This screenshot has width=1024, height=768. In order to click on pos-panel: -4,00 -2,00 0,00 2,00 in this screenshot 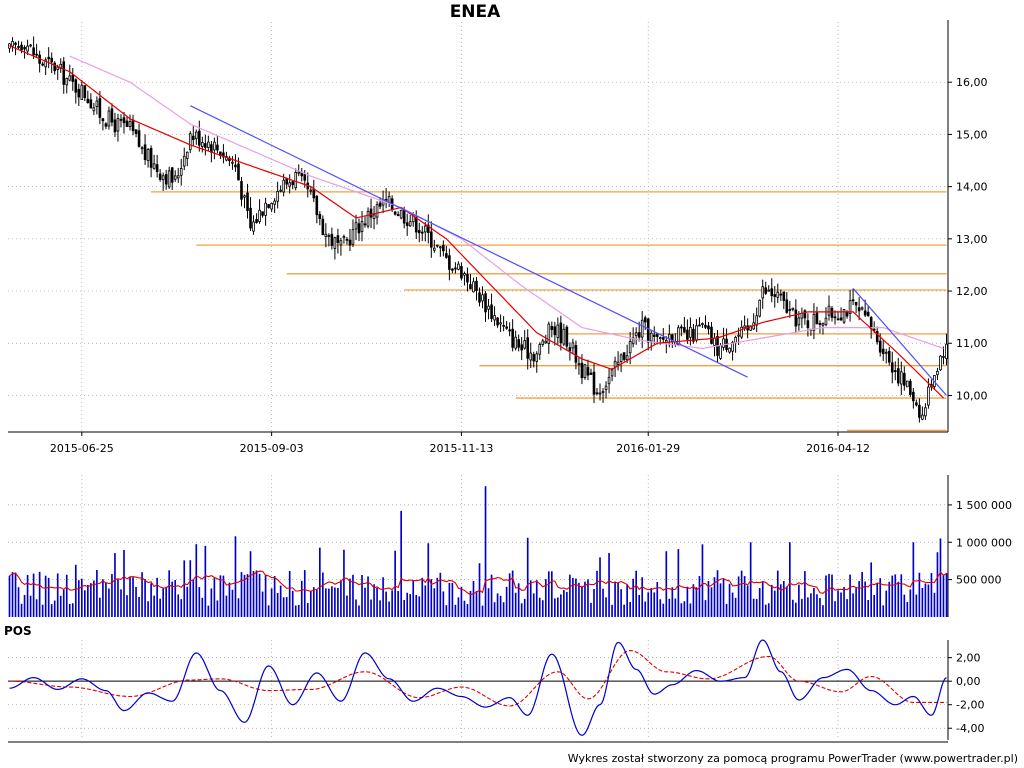, I will do `click(496, 691)`.